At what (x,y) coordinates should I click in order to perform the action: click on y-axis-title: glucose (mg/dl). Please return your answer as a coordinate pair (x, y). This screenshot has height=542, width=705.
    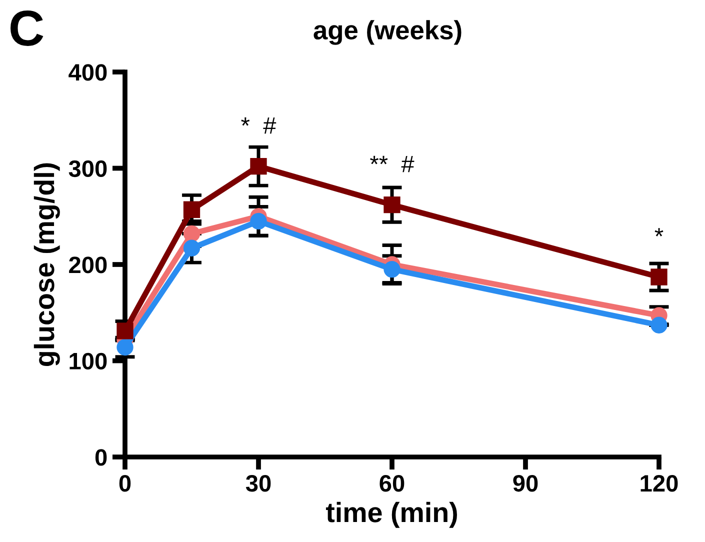
    Looking at the image, I should click on (47, 264).